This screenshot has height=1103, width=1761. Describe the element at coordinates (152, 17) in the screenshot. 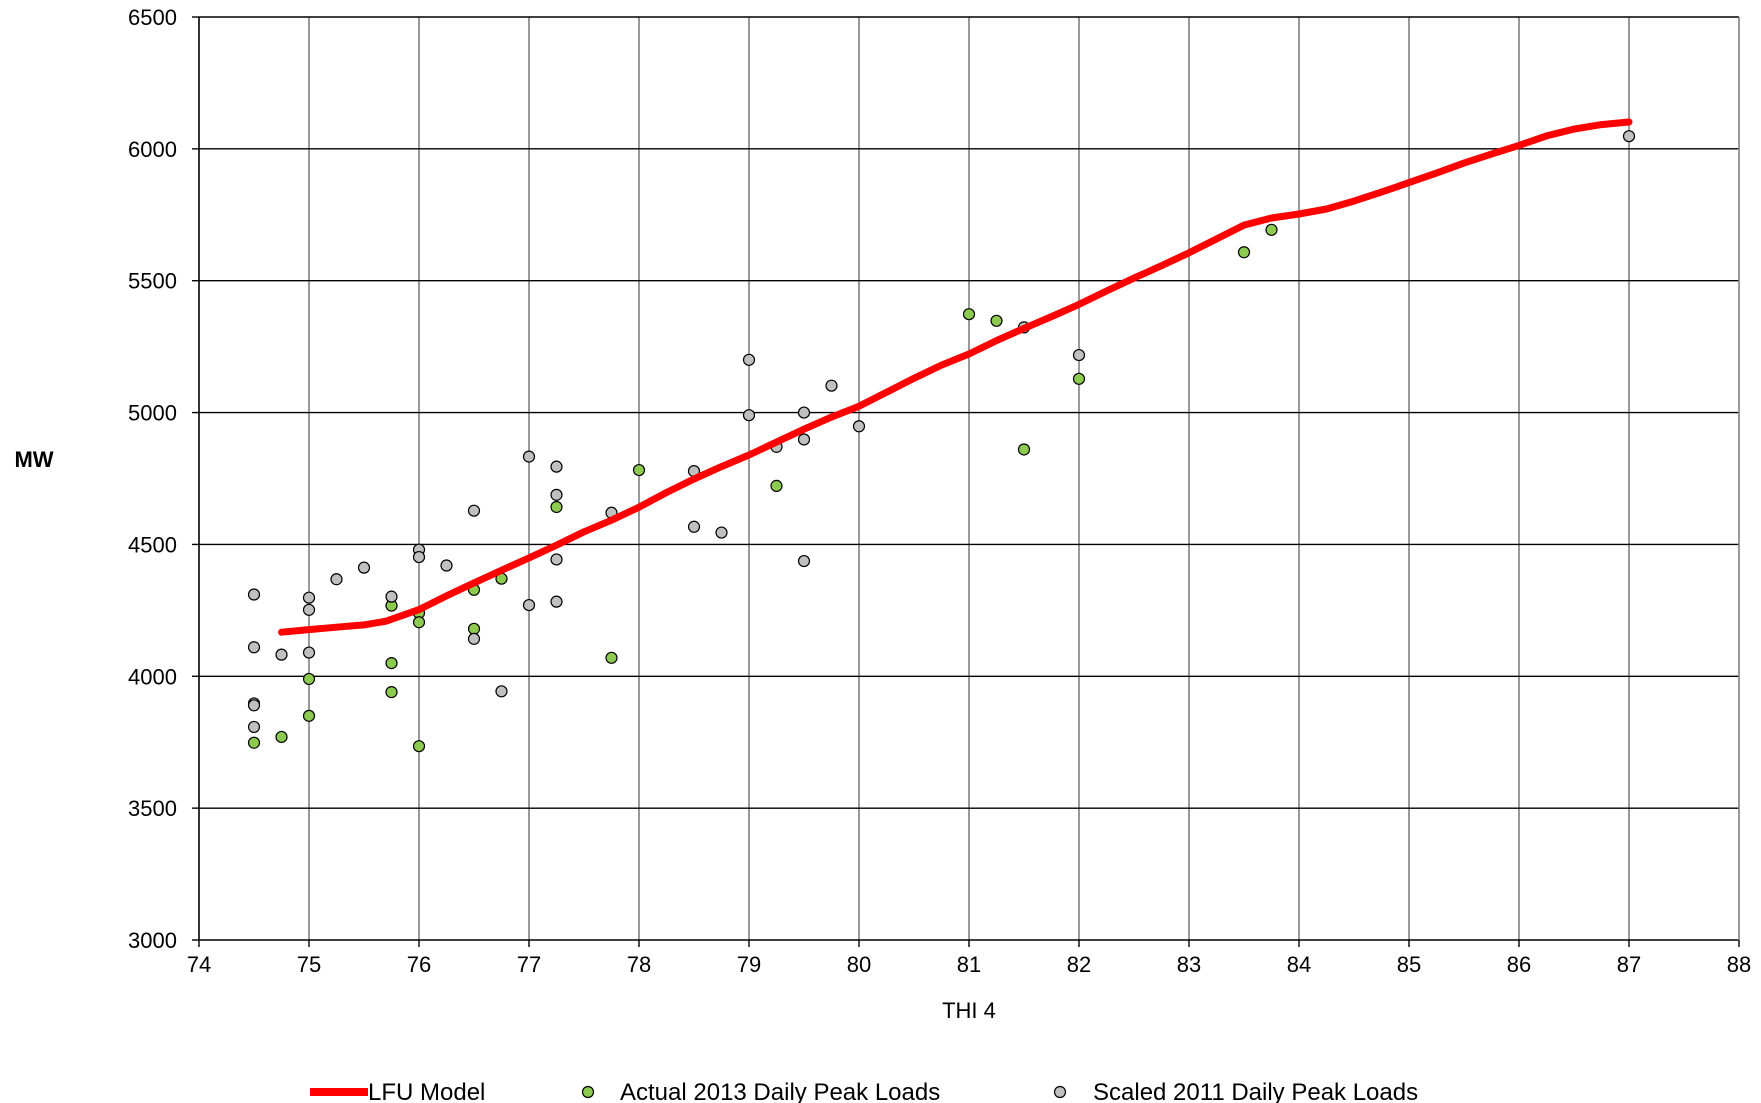

I see `y-tick-label: 6500` at that location.